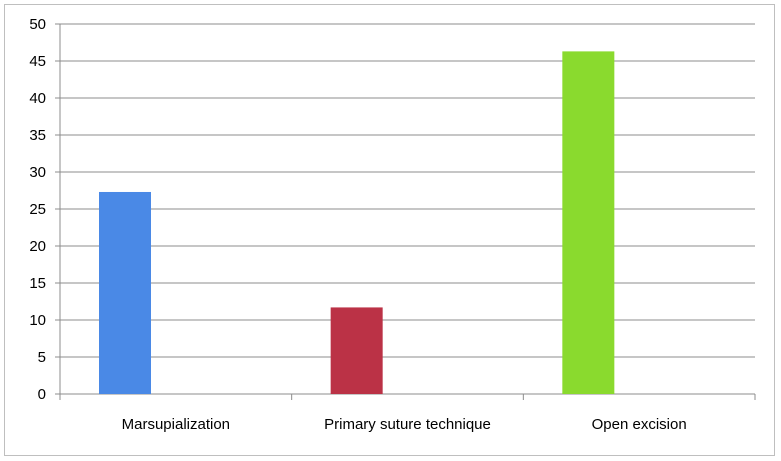  I want to click on bar-marsupialization, so click(125, 292).